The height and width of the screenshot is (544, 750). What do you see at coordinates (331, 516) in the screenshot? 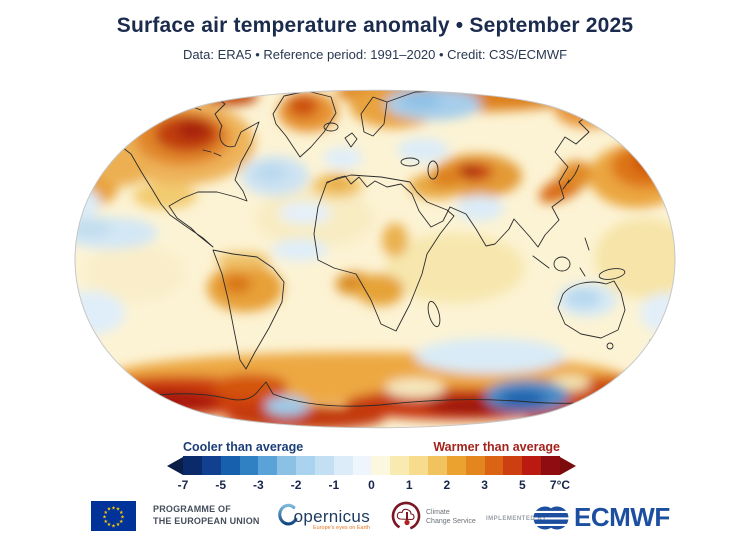
I see `copernicus-wordmark: opernicus` at bounding box center [331, 516].